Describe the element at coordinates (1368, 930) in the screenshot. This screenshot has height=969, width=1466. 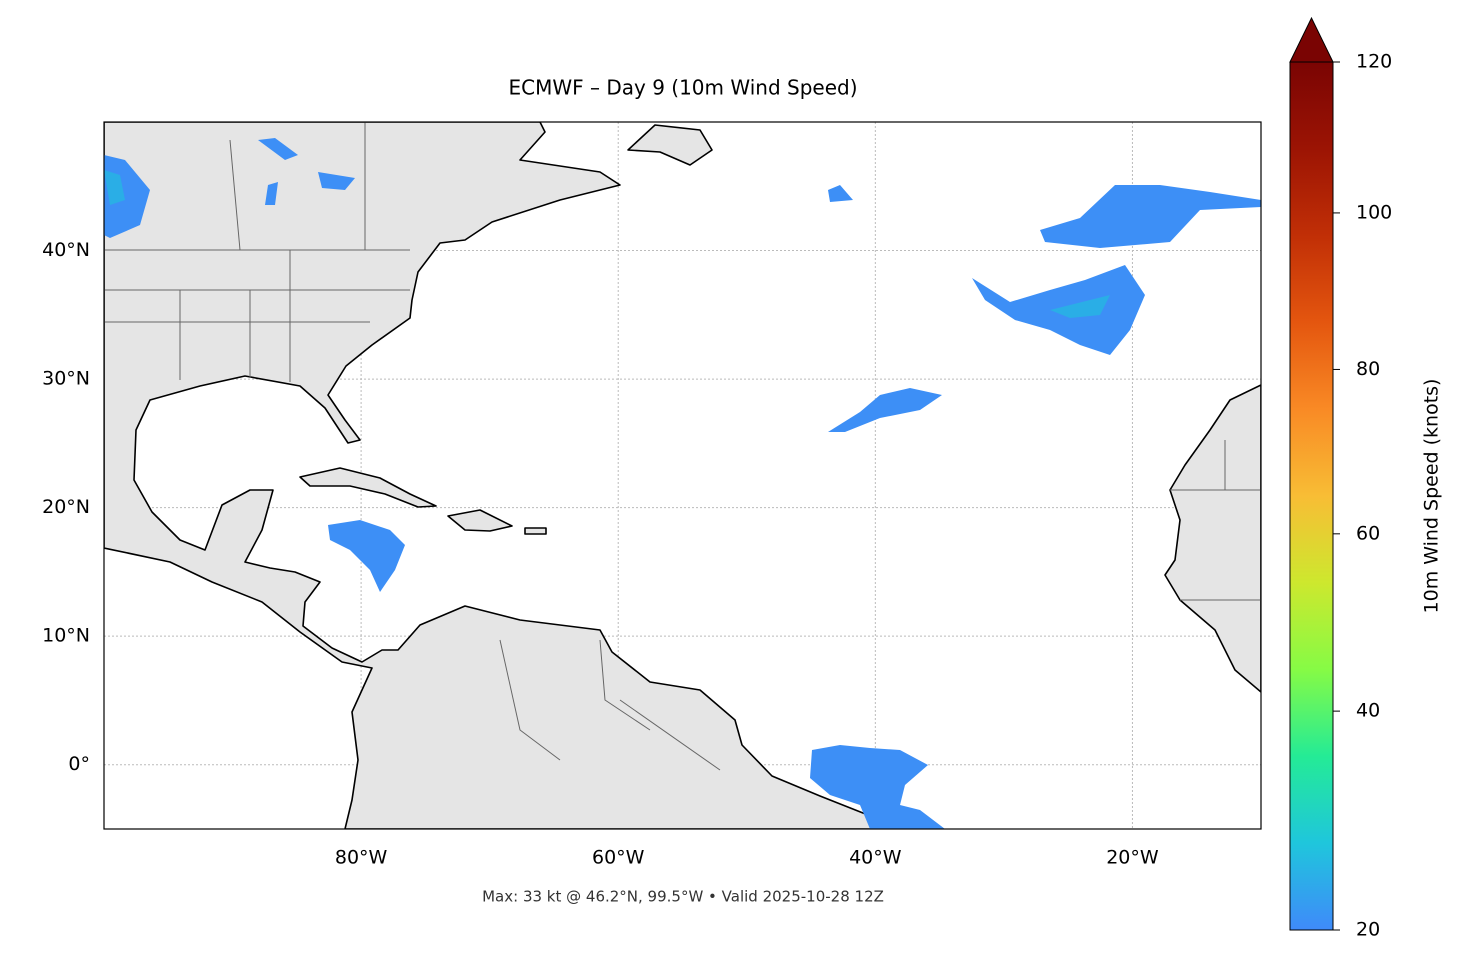
I see `colorbar-tick-label: 20` at that location.